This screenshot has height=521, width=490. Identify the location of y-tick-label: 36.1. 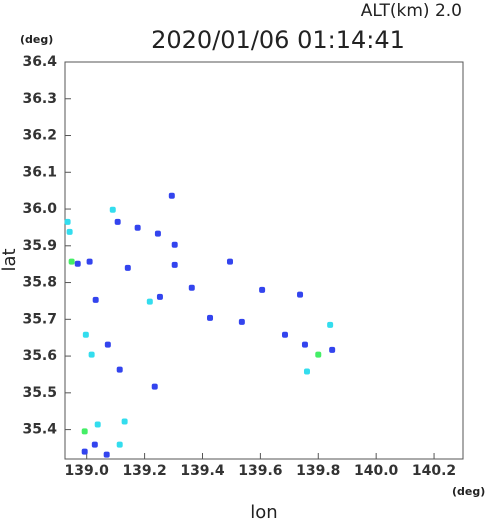
(39, 172).